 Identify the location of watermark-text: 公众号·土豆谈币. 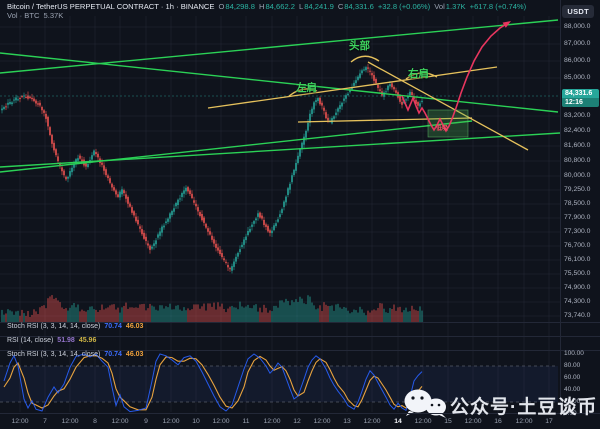
(524, 407).